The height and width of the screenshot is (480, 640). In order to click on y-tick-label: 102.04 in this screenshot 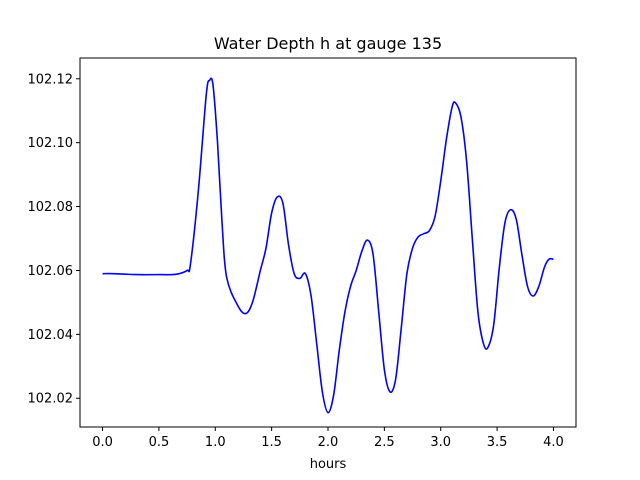, I will do `click(51, 335)`.